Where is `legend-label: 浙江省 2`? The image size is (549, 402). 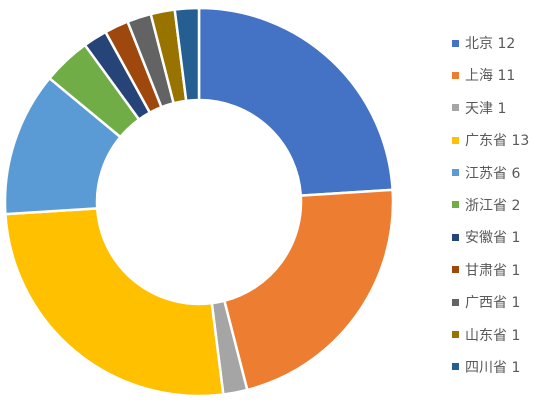
legend-label: 浙江省 2 is located at coordinates (493, 205).